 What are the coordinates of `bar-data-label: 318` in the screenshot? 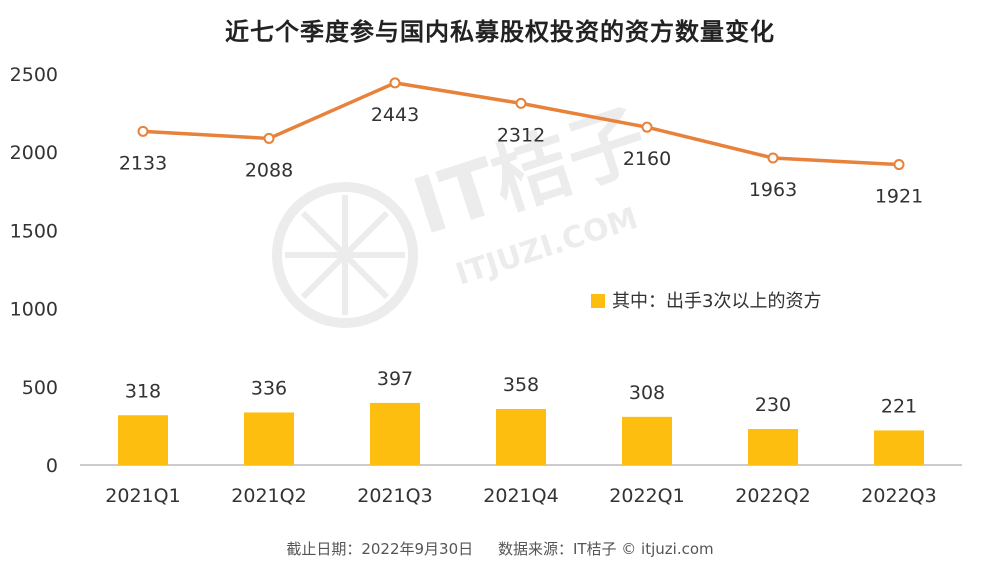 It's located at (143, 391).